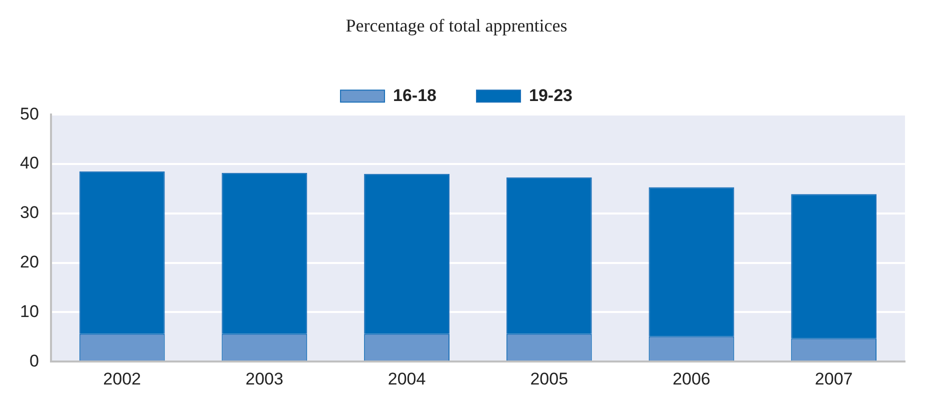  I want to click on x-tick-label: 2005, so click(549, 378).